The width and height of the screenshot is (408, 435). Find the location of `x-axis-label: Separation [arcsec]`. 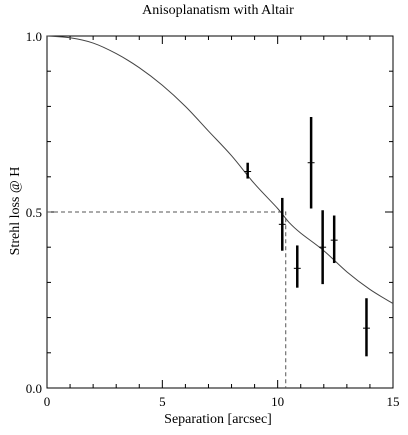

x-axis-label: Separation [arcsec] is located at coordinates (218, 419).